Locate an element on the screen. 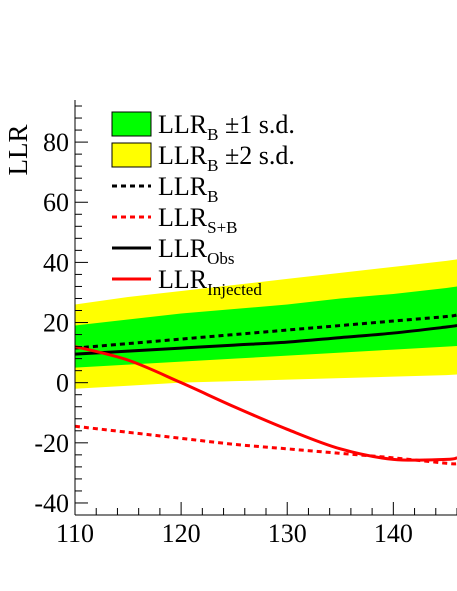 The height and width of the screenshot is (591, 457). legend-item-llr-injected: LLRInjected is located at coordinates (187, 282).